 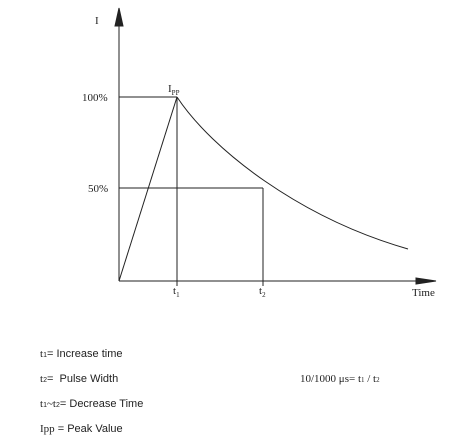 What do you see at coordinates (423, 293) in the screenshot?
I see `x-label: Time` at bounding box center [423, 293].